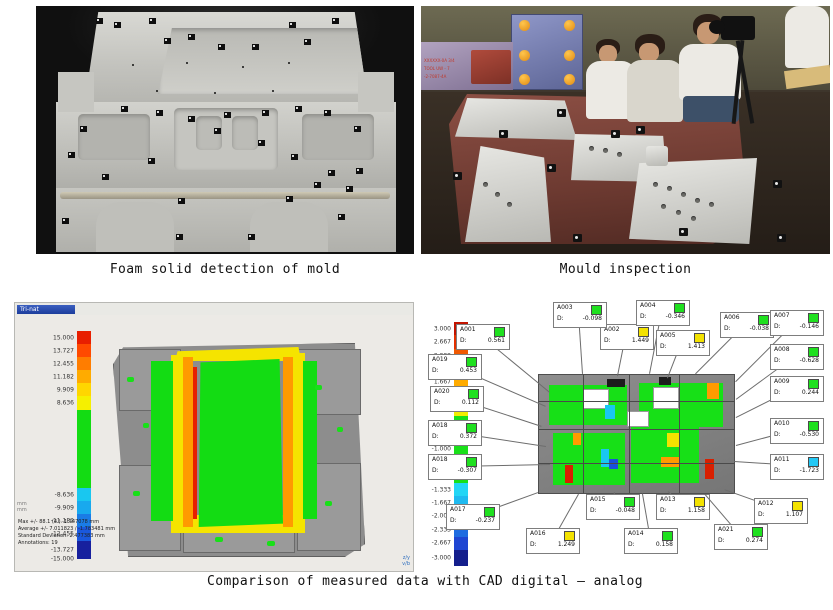 The image size is (833, 610). What do you see at coordinates (598, 499) in the screenshot?
I see `annotation-id: A015` at bounding box center [598, 499].